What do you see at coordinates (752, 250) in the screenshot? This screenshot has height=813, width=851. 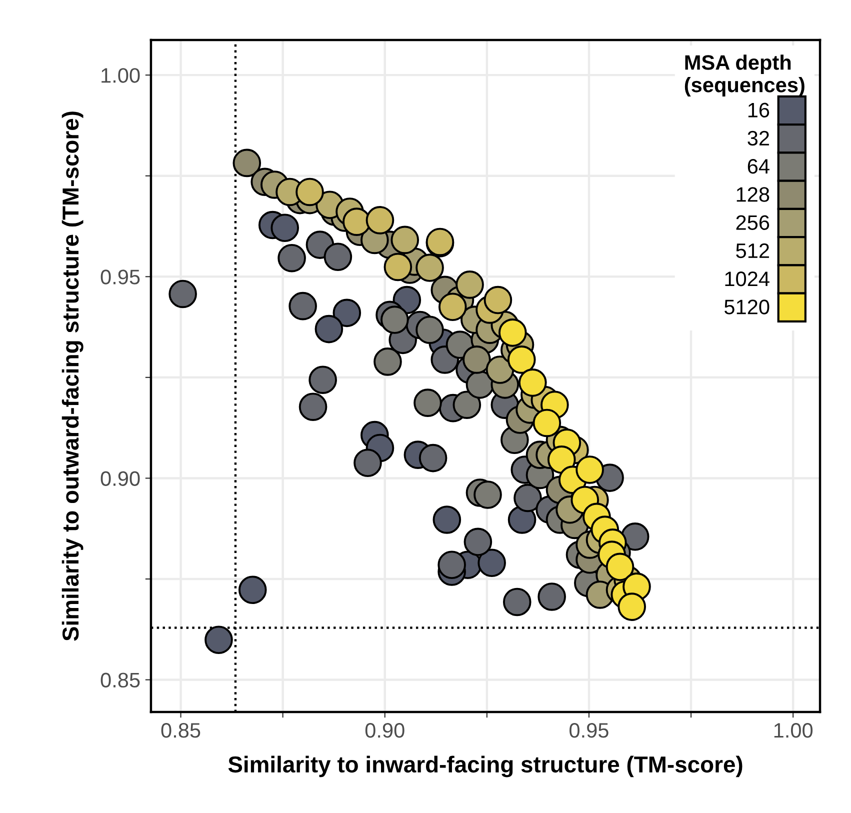 I see `legend-label: 512` at bounding box center [752, 250].